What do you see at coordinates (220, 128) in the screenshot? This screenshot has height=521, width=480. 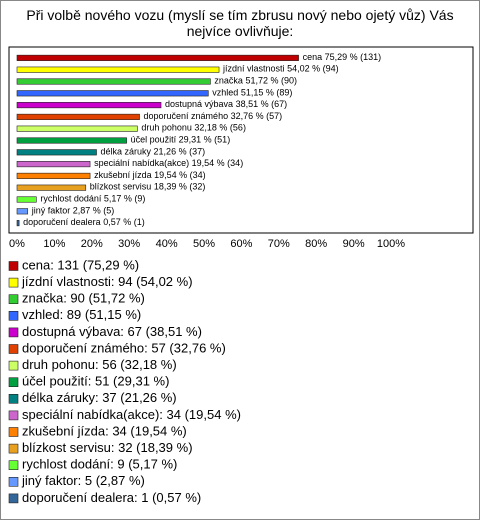 I see `bar-value-label: 32,18 % (56)` at bounding box center [220, 128].